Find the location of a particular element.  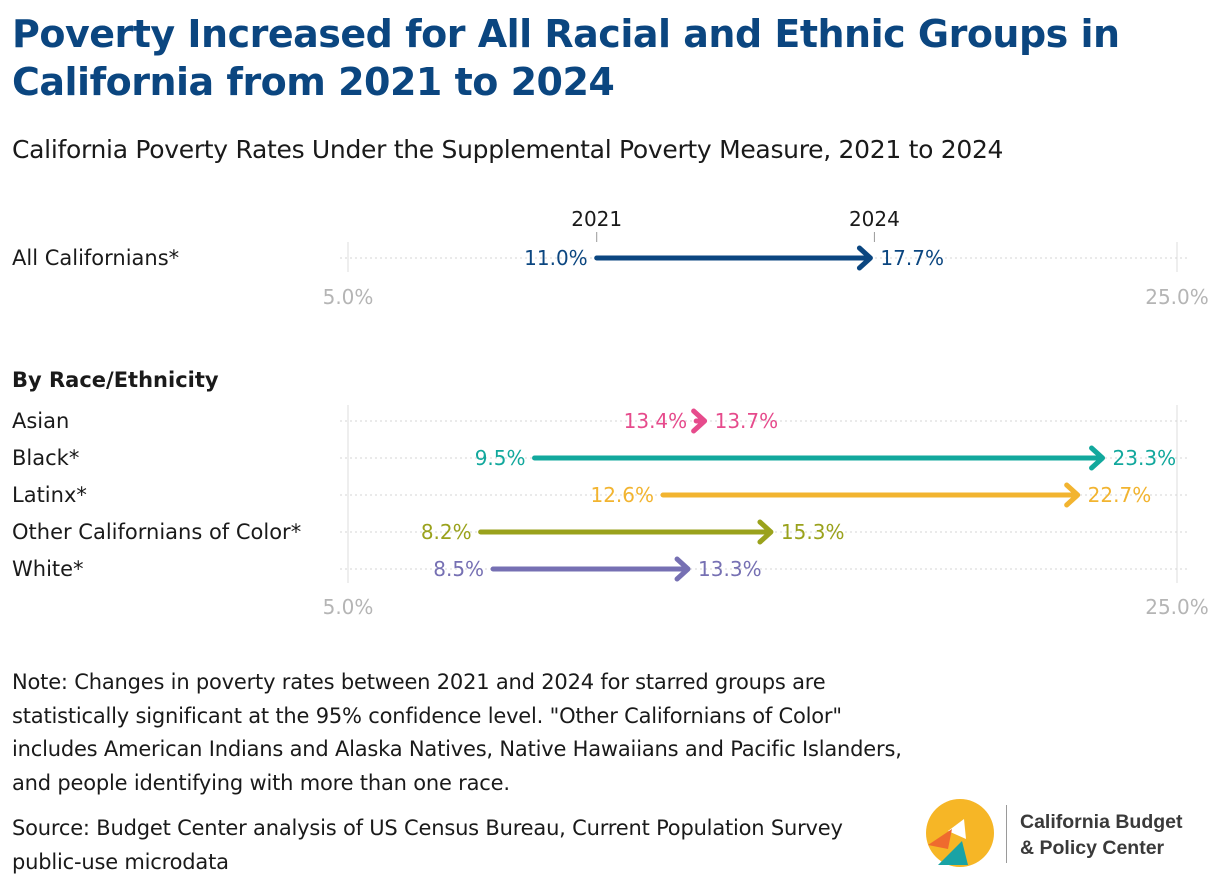

logo-line-1: California Budget is located at coordinates (1101, 822).